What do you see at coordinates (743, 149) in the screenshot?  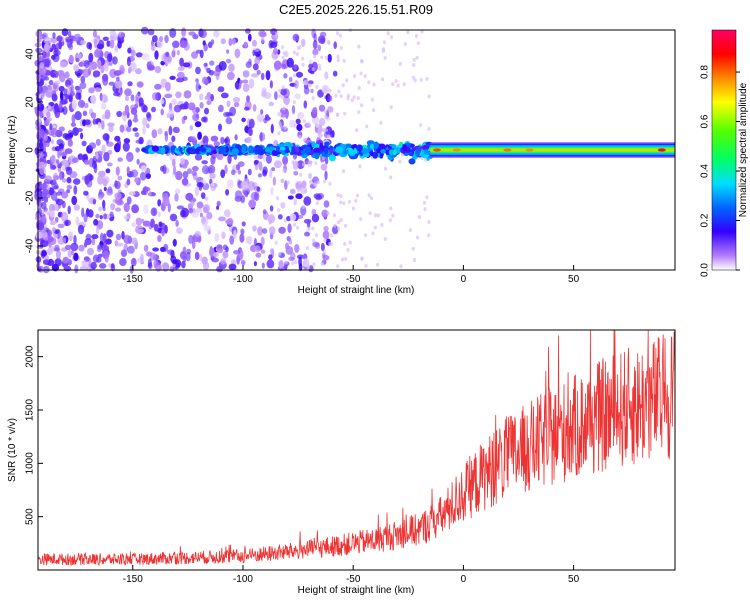 I see `colorbar-label: Normalized spectral amplitude` at bounding box center [743, 149].